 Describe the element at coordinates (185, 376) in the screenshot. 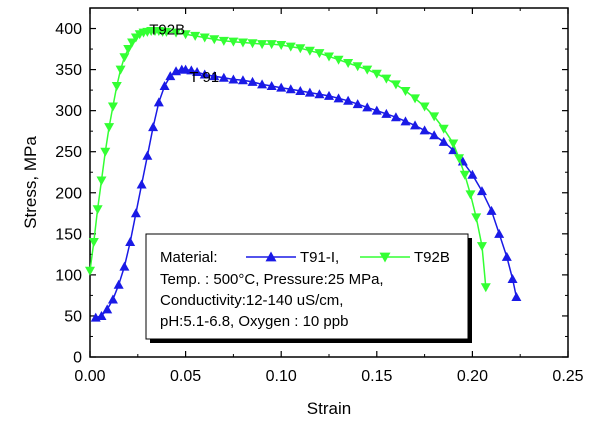

I see `x-tick-label: 0.05` at that location.